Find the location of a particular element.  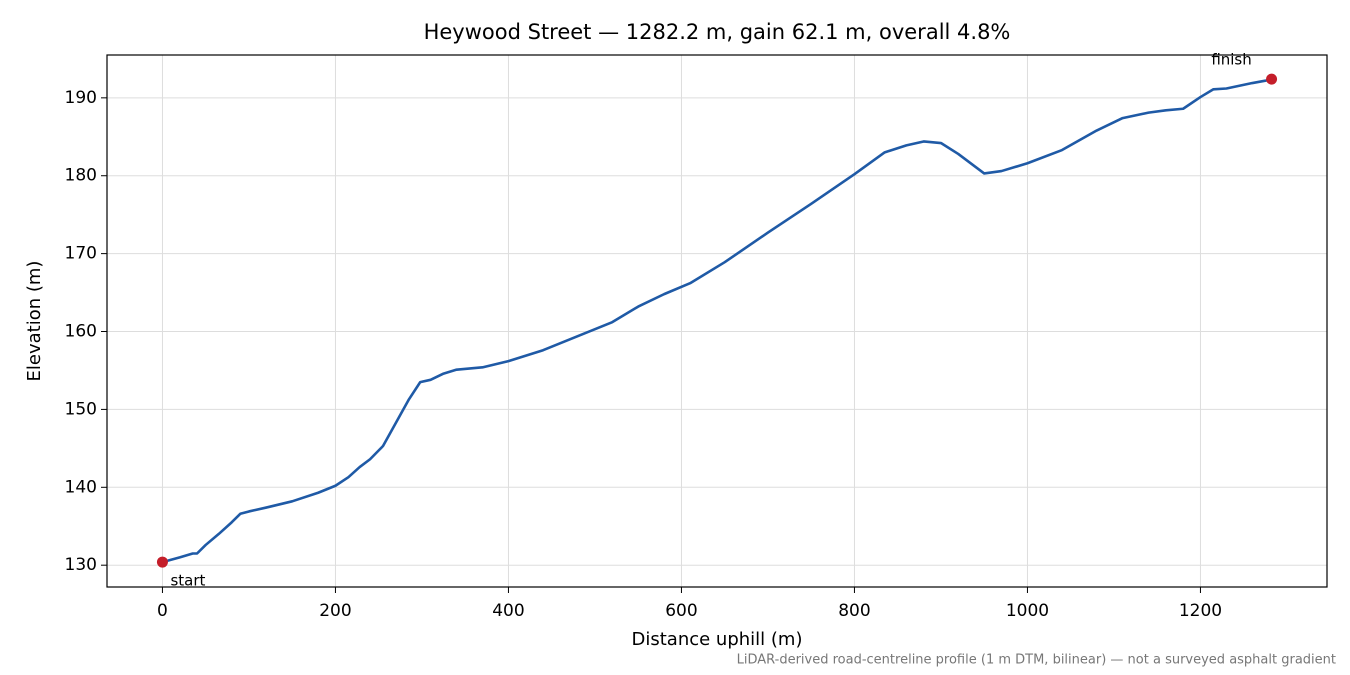

x-axis-label: Distance uphill (m) is located at coordinates (717, 639).